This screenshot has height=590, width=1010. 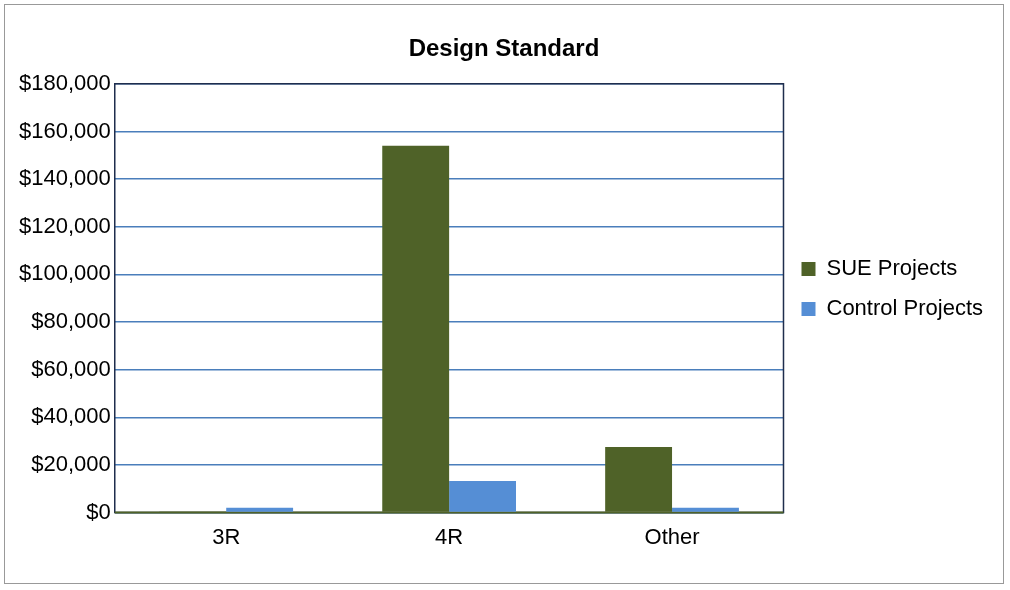 I want to click on chart-title: Design Standard, so click(x=504, y=48).